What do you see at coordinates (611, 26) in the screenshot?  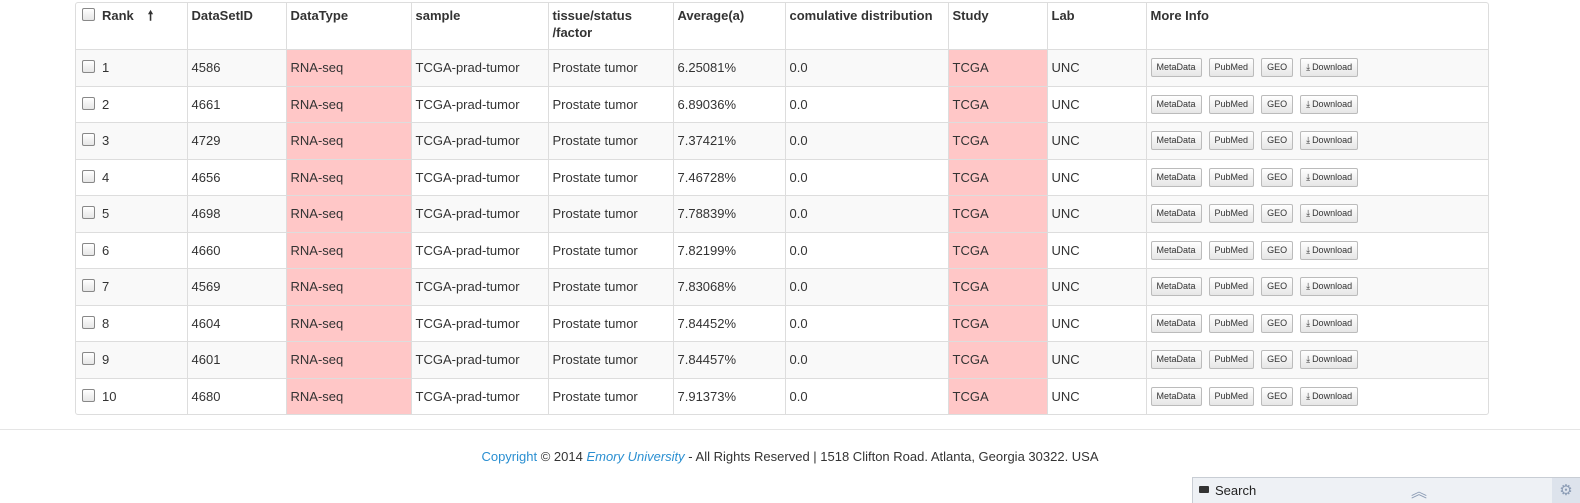 I see `tissue-column-header: tissue/status/factor` at bounding box center [611, 26].